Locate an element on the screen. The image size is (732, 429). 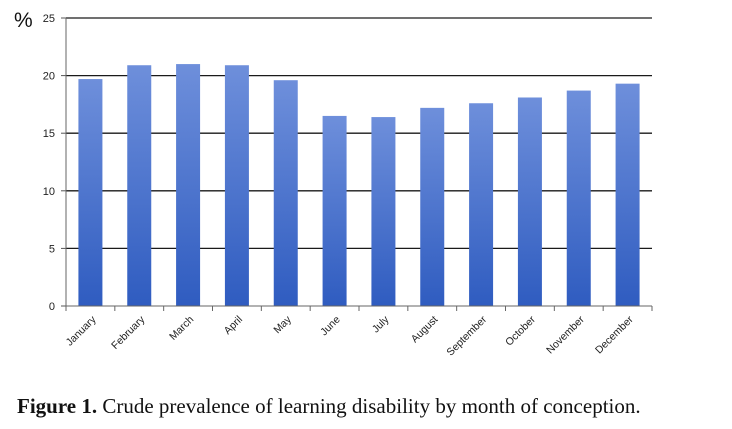
x-category-label: January is located at coordinates (81, 330).